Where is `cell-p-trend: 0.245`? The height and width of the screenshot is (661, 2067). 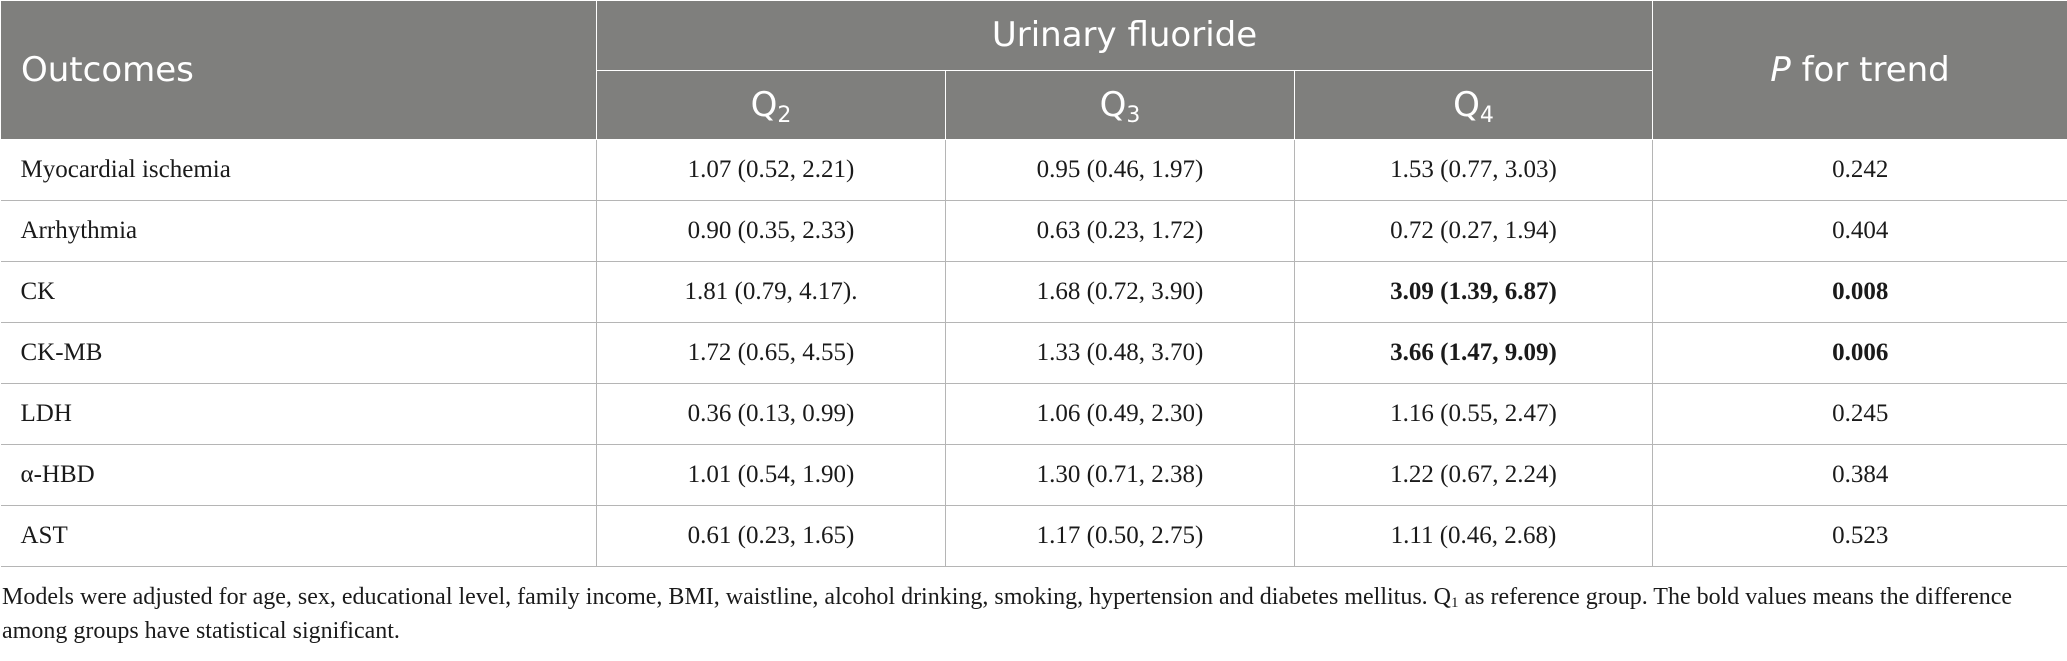
cell-p-trend: 0.245 is located at coordinates (1859, 414).